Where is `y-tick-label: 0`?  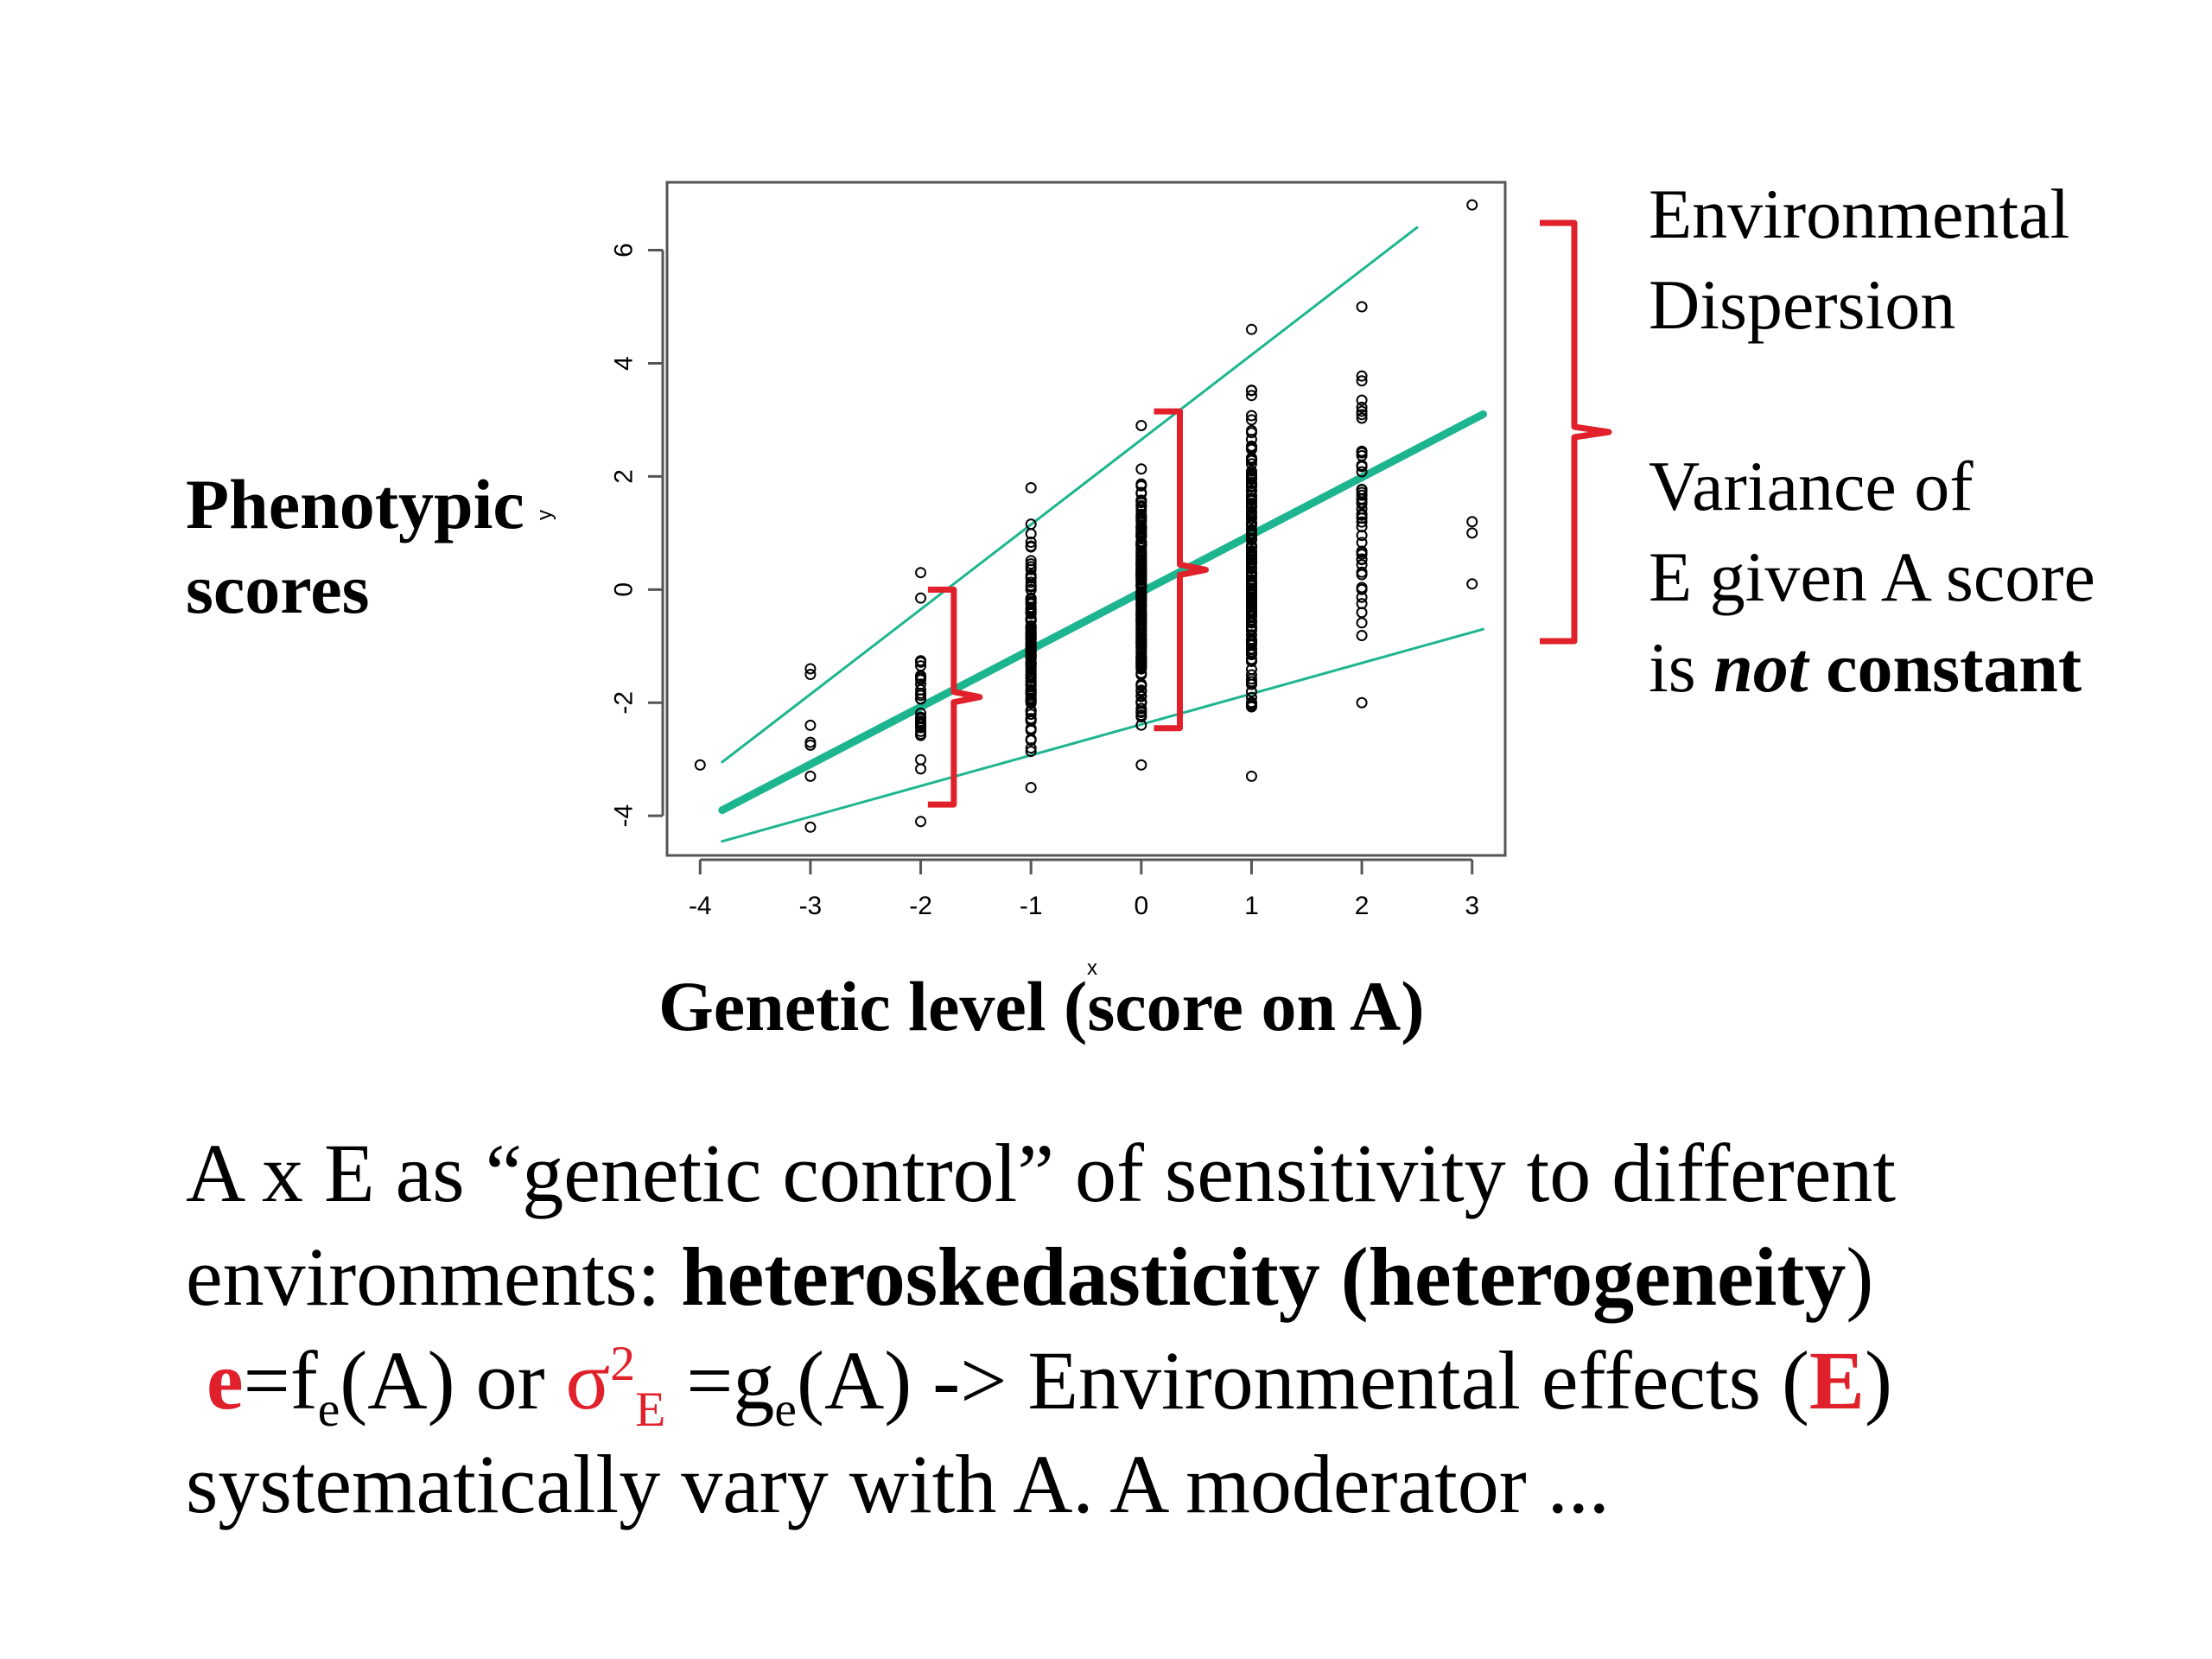
y-tick-label: 0 is located at coordinates (624, 589).